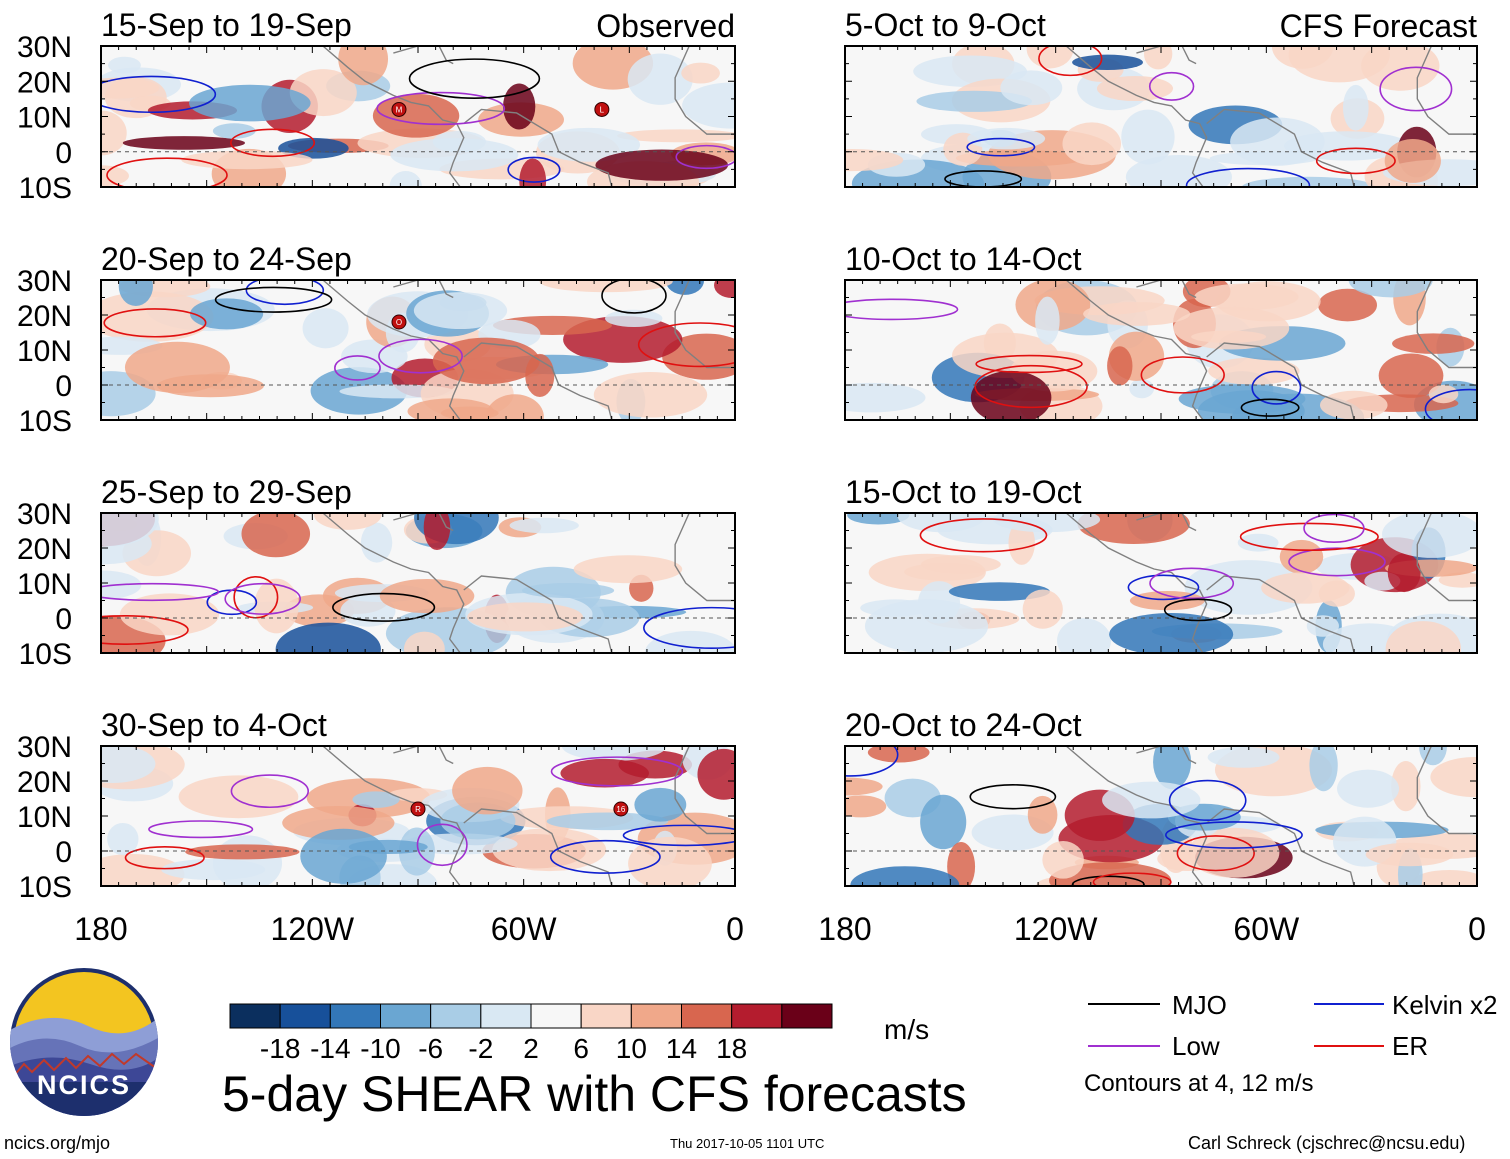  I want to click on chart-title: 5-day SHEAR with CFS forecasts, so click(594, 1094).